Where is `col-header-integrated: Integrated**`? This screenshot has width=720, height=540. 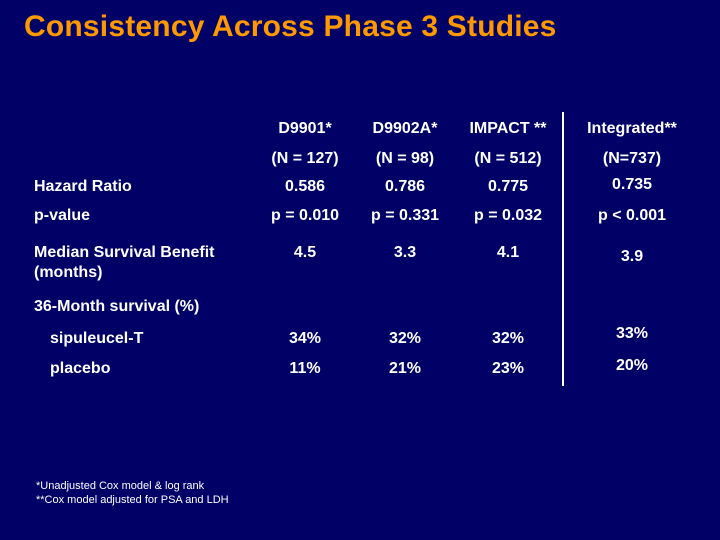
col-header-integrated: Integrated** is located at coordinates (632, 128).